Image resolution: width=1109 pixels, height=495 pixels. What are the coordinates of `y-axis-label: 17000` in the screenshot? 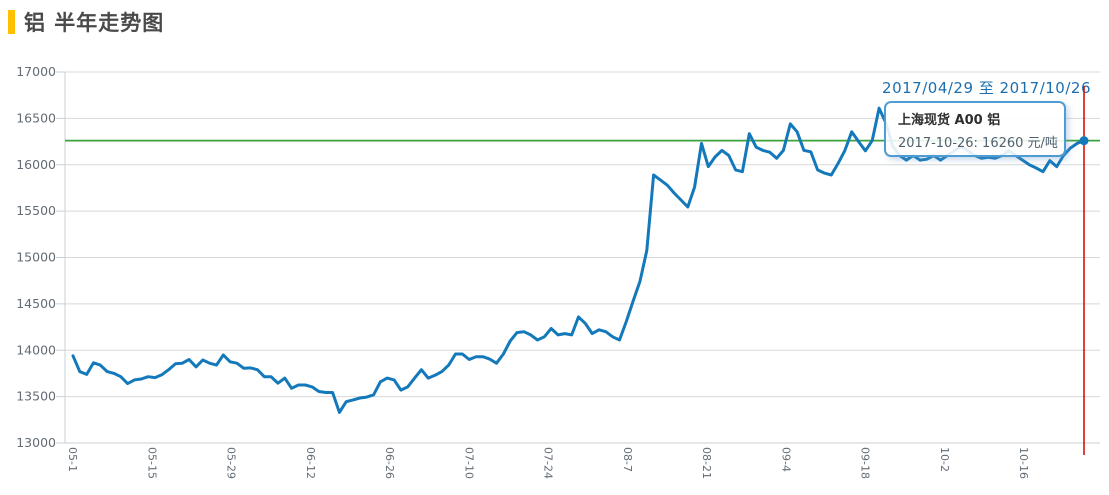 It's located at (36, 71).